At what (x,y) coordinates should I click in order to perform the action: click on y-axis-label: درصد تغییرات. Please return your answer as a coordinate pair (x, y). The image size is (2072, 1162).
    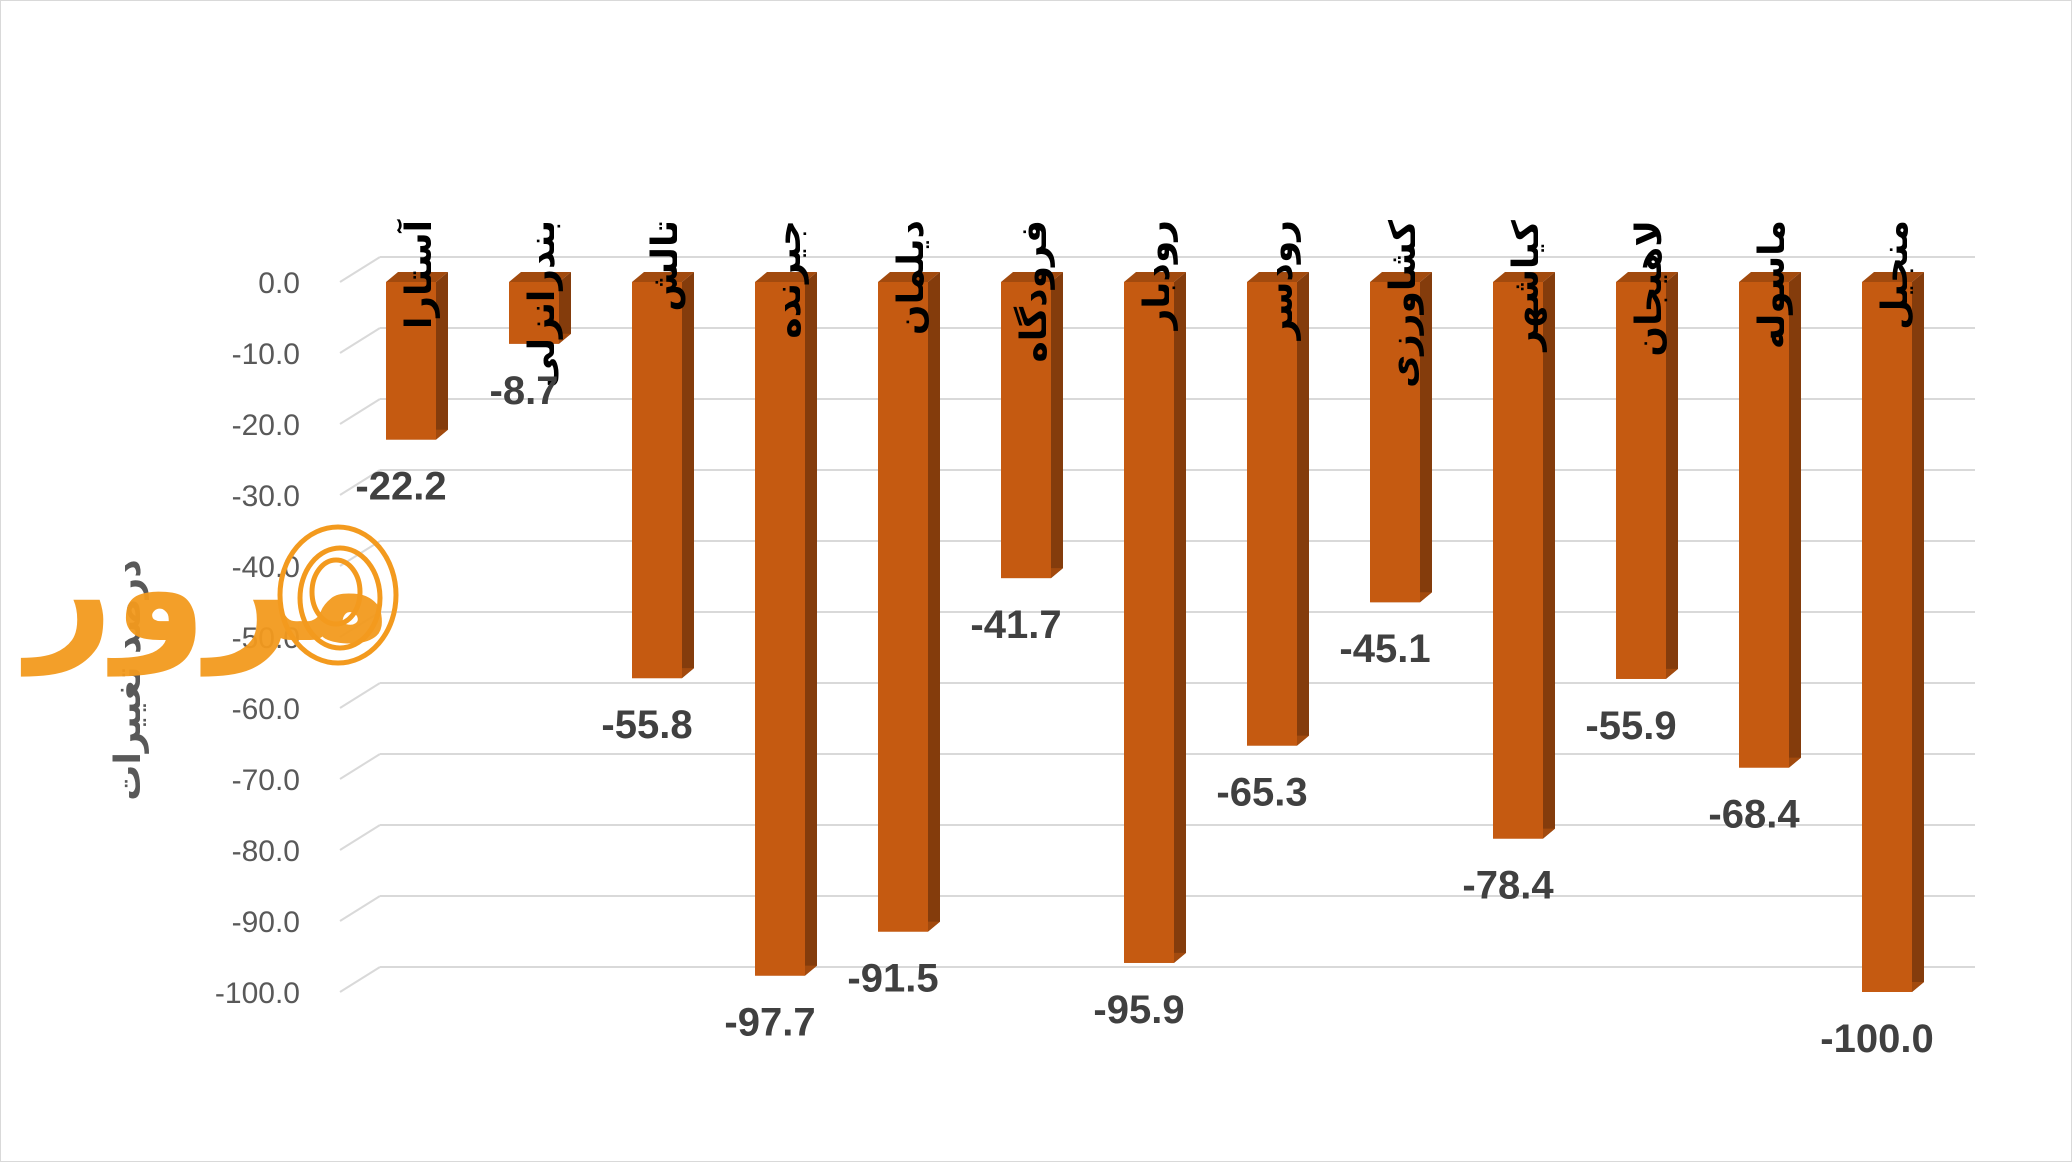
    Looking at the image, I should click on (128, 679).